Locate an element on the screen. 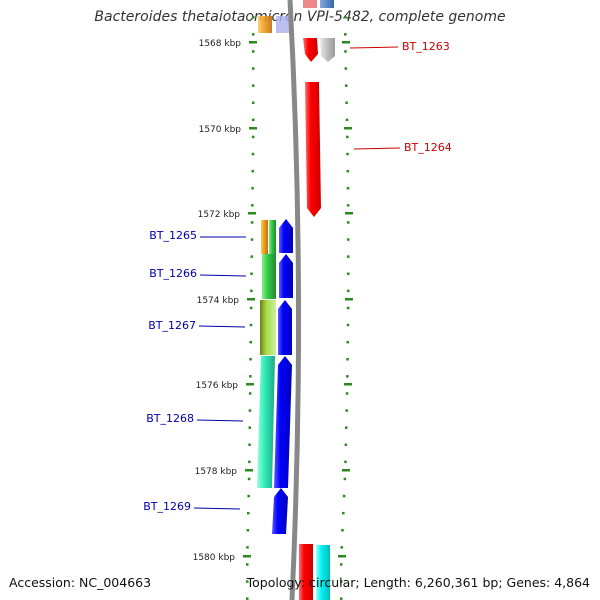 The height and width of the screenshot is (600, 600). forward-strand-genes is located at coordinates (282, 376).